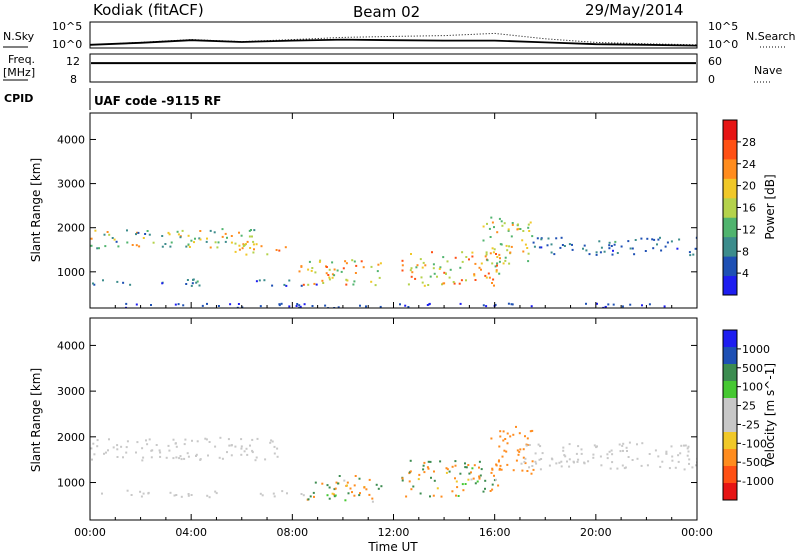 The width and height of the screenshot is (800, 554). What do you see at coordinates (749, 164) in the screenshot?
I see `colorbar-tick-label: 24` at bounding box center [749, 164].